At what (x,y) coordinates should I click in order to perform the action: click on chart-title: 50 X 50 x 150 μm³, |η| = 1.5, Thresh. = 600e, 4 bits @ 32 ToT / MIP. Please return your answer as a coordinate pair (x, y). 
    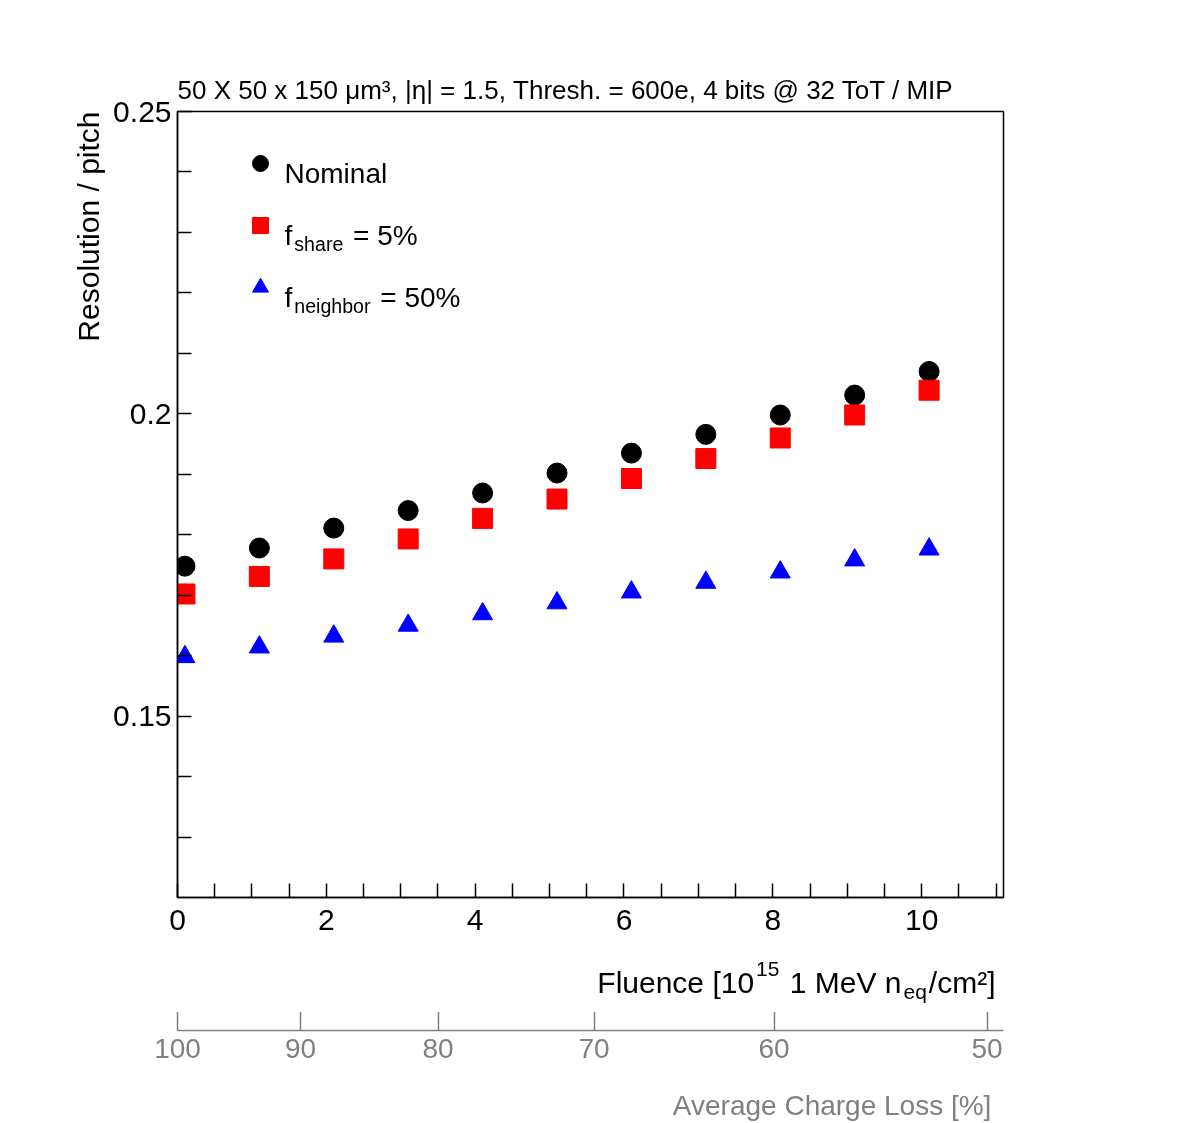
    Looking at the image, I should click on (565, 89).